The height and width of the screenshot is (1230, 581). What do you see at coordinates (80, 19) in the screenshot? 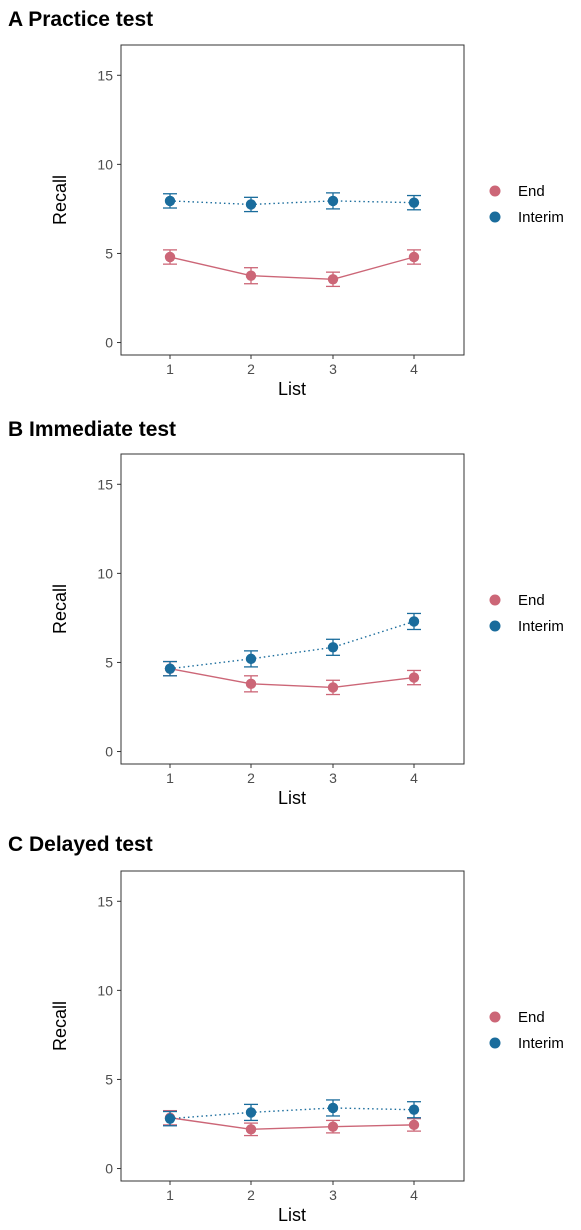
I see `chart-title: A Practice test` at bounding box center [80, 19].